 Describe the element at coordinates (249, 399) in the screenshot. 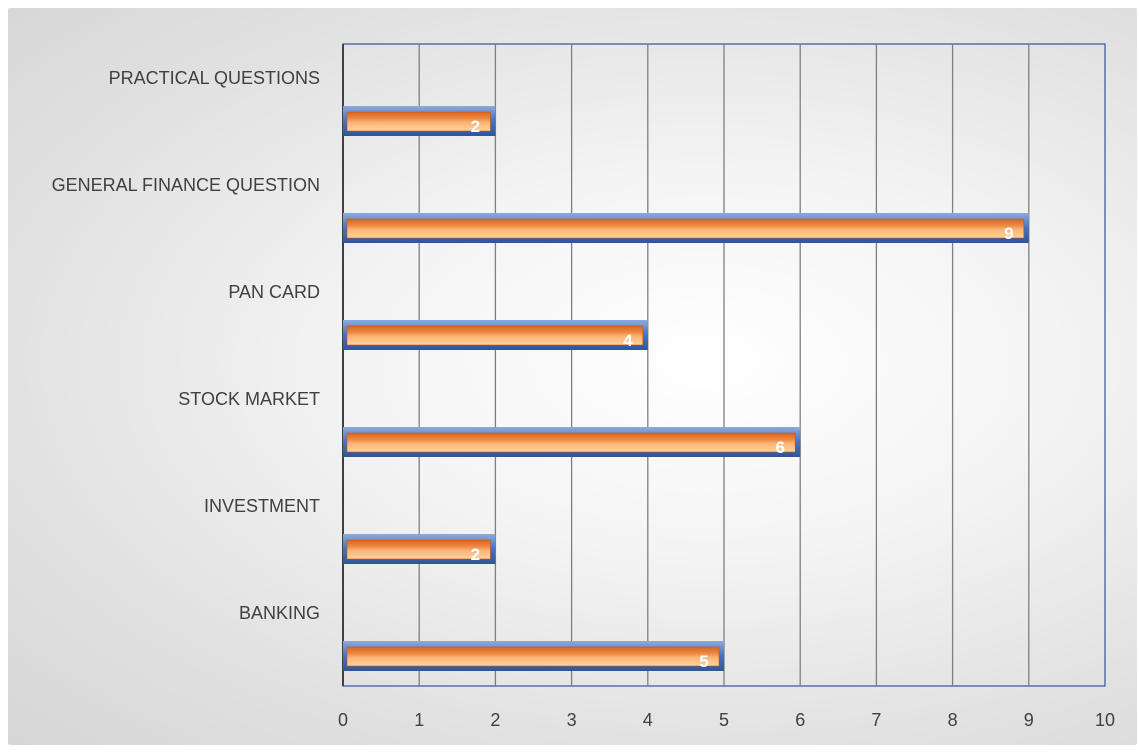

I see `category-label: STOCK MARKET` at that location.